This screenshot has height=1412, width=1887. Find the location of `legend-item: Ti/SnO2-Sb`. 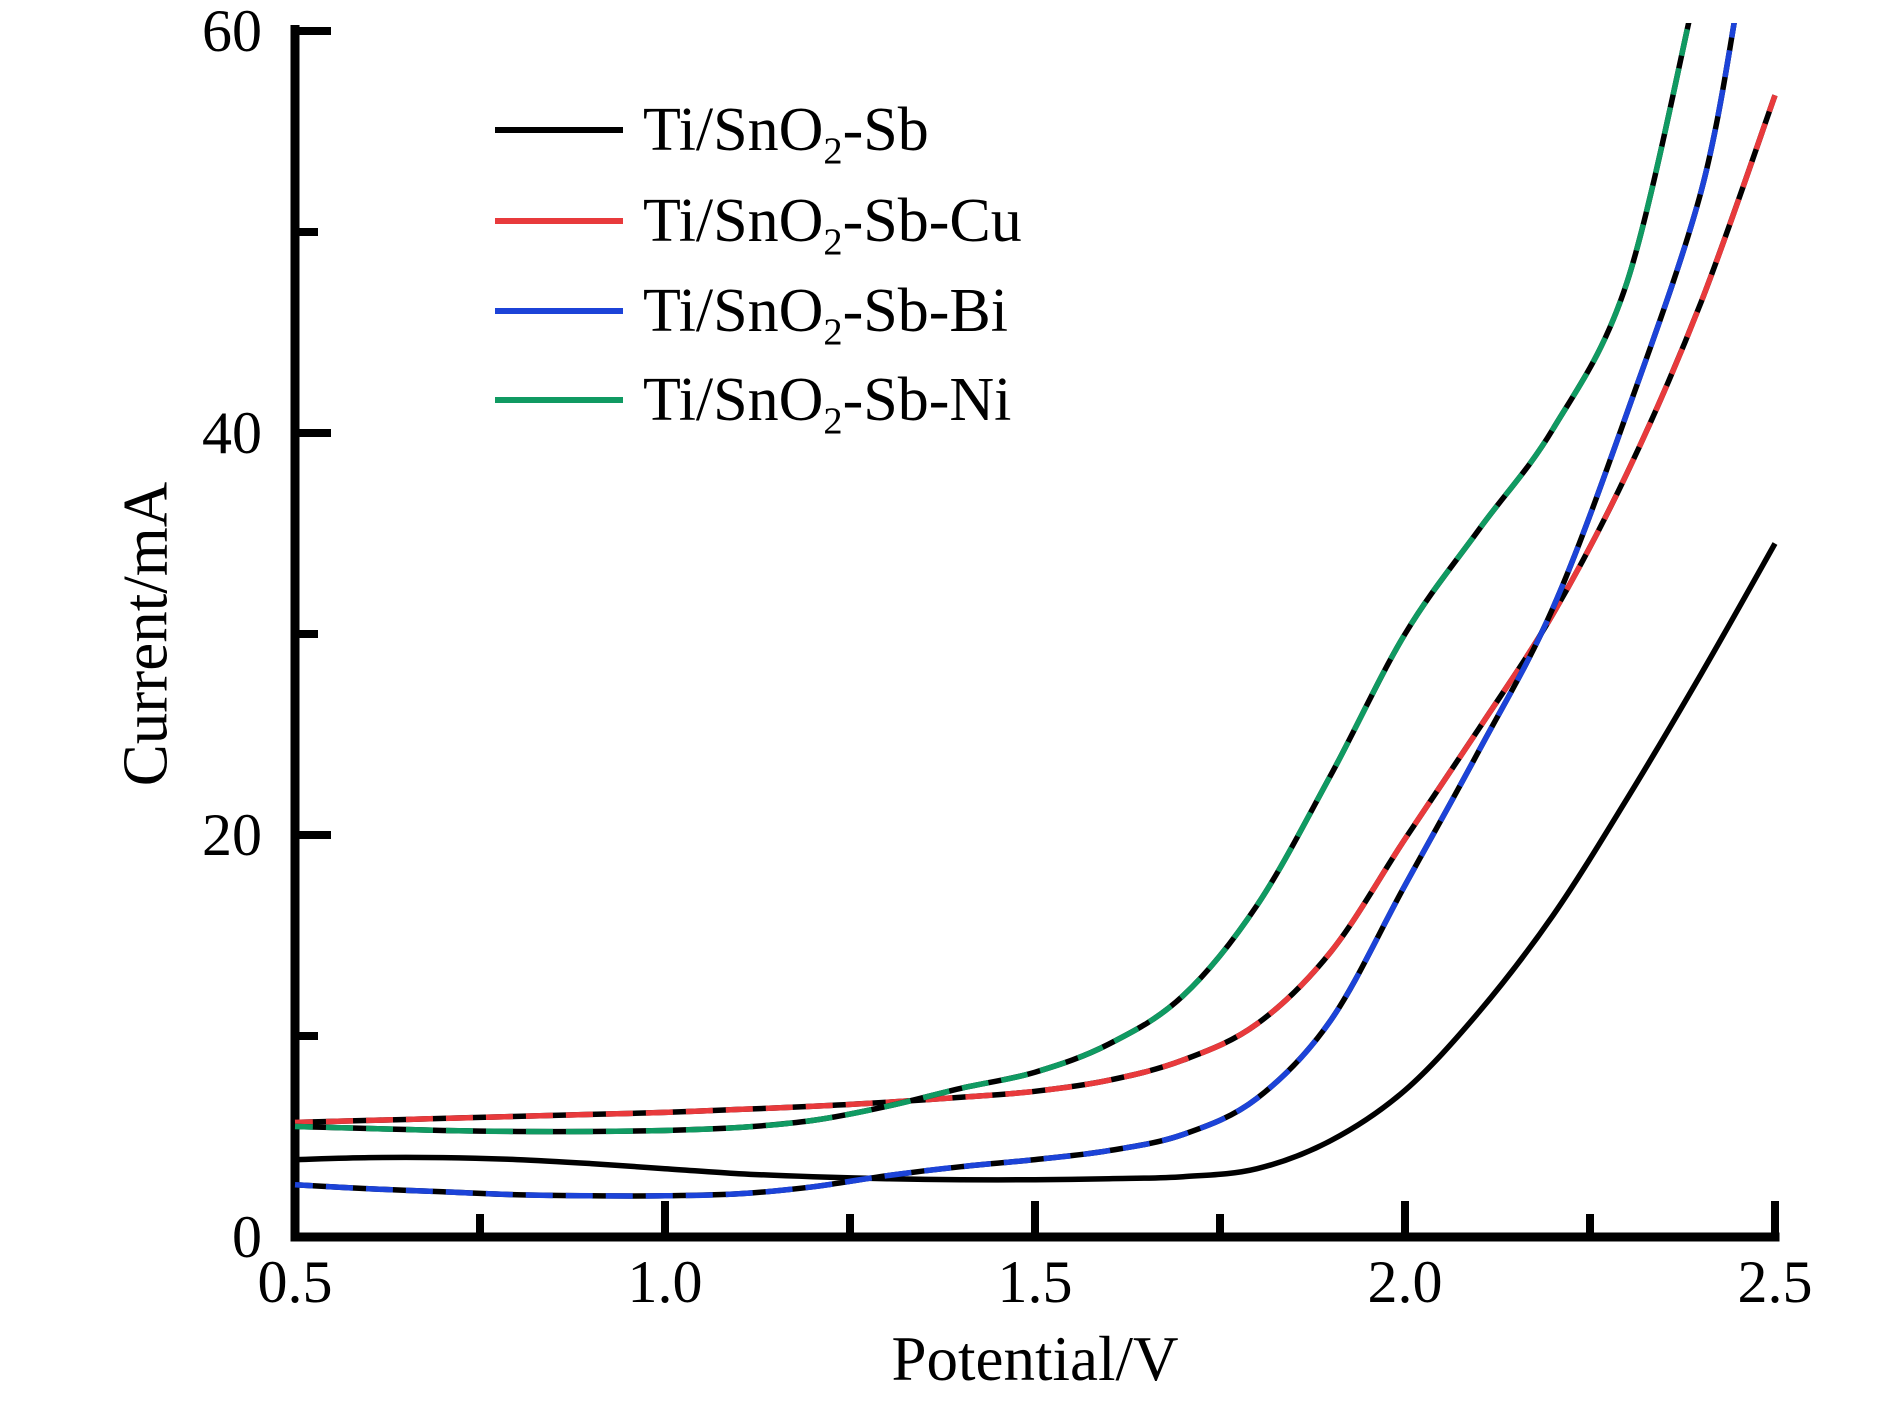

legend-item: Ti/SnO2-Sb is located at coordinates (712, 134).